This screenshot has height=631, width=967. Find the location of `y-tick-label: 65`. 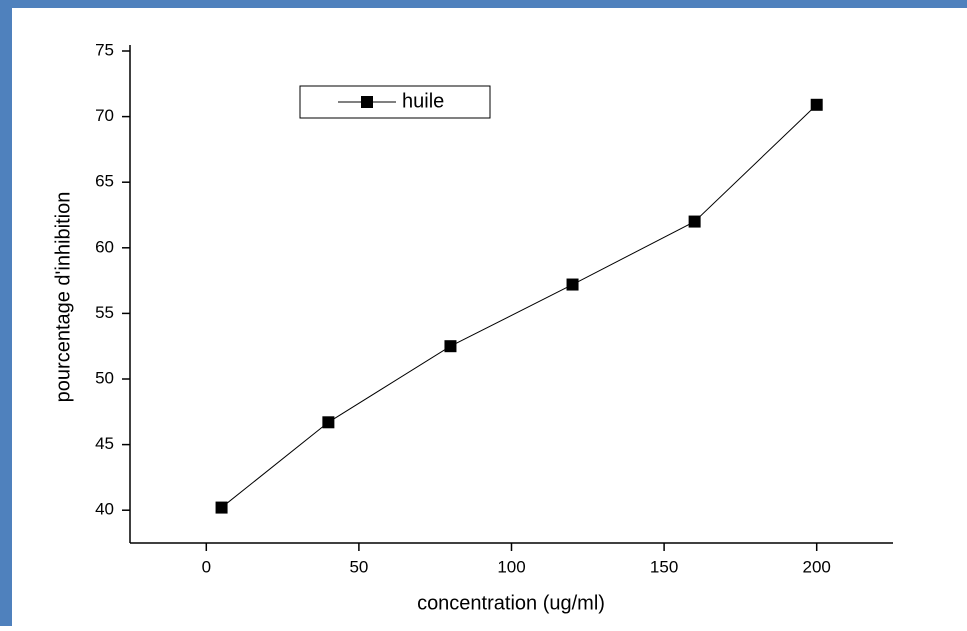

y-tick-label: 65 is located at coordinates (104, 181).